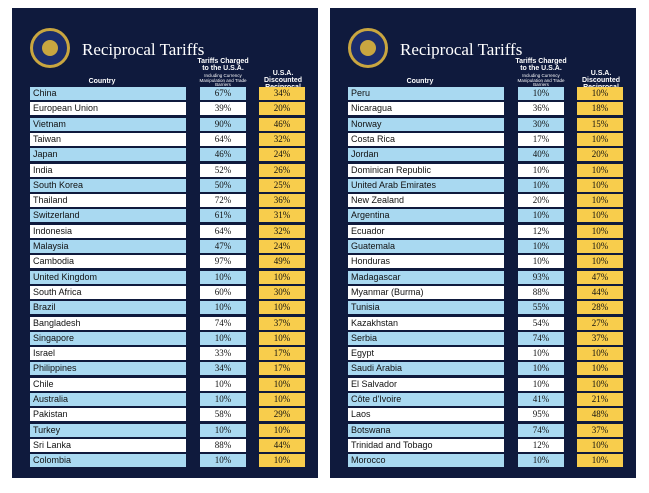 The image size is (649, 493). Describe the element at coordinates (108, 461) in the screenshot. I see `country-cell: Colombia` at that location.